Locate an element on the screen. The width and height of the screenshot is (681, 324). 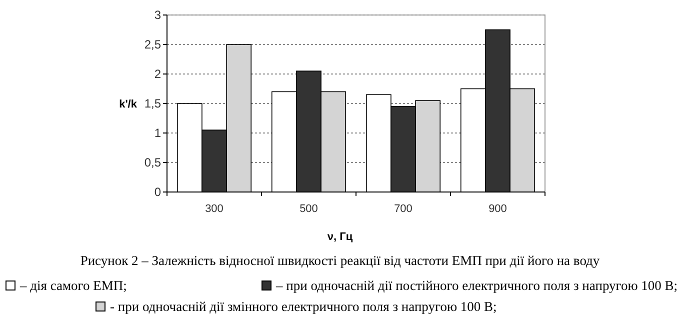
legend-label: – дія самого ЕМП; is located at coordinates (73, 285).